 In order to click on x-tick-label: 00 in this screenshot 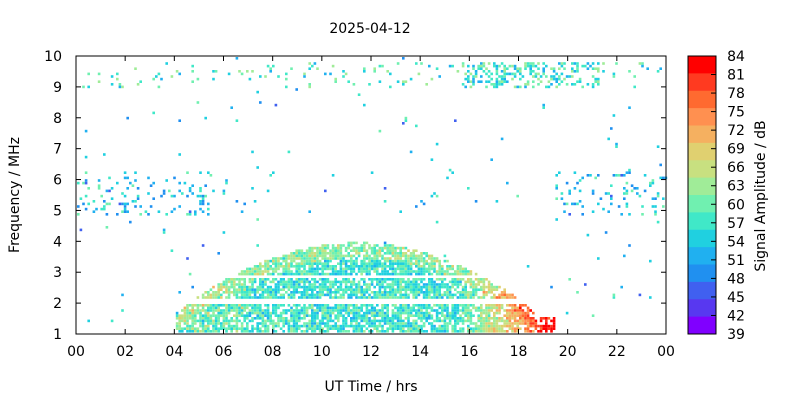, I will do `click(76, 352)`.